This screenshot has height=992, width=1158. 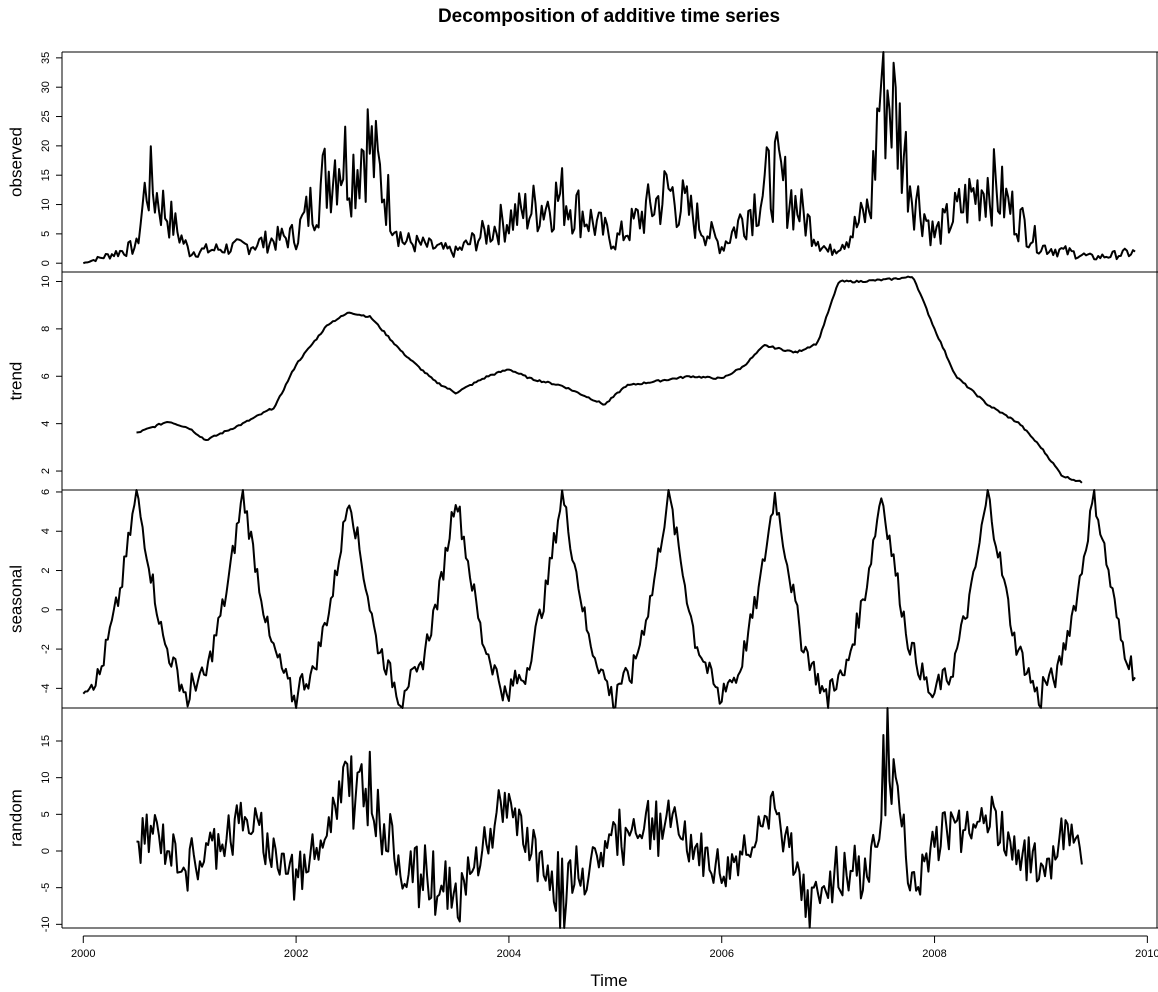 What do you see at coordinates (609, 16) in the screenshot?
I see `chart-title: Decomposition of additive time series` at bounding box center [609, 16].